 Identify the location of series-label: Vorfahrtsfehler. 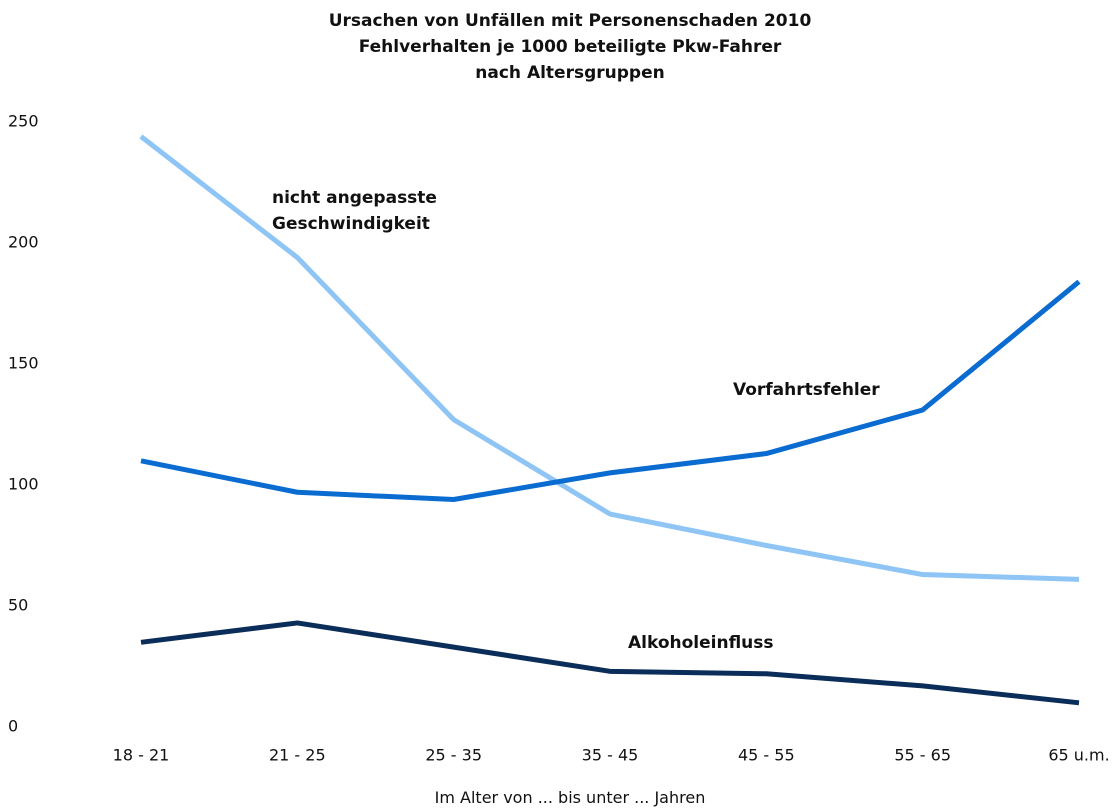
(806, 390).